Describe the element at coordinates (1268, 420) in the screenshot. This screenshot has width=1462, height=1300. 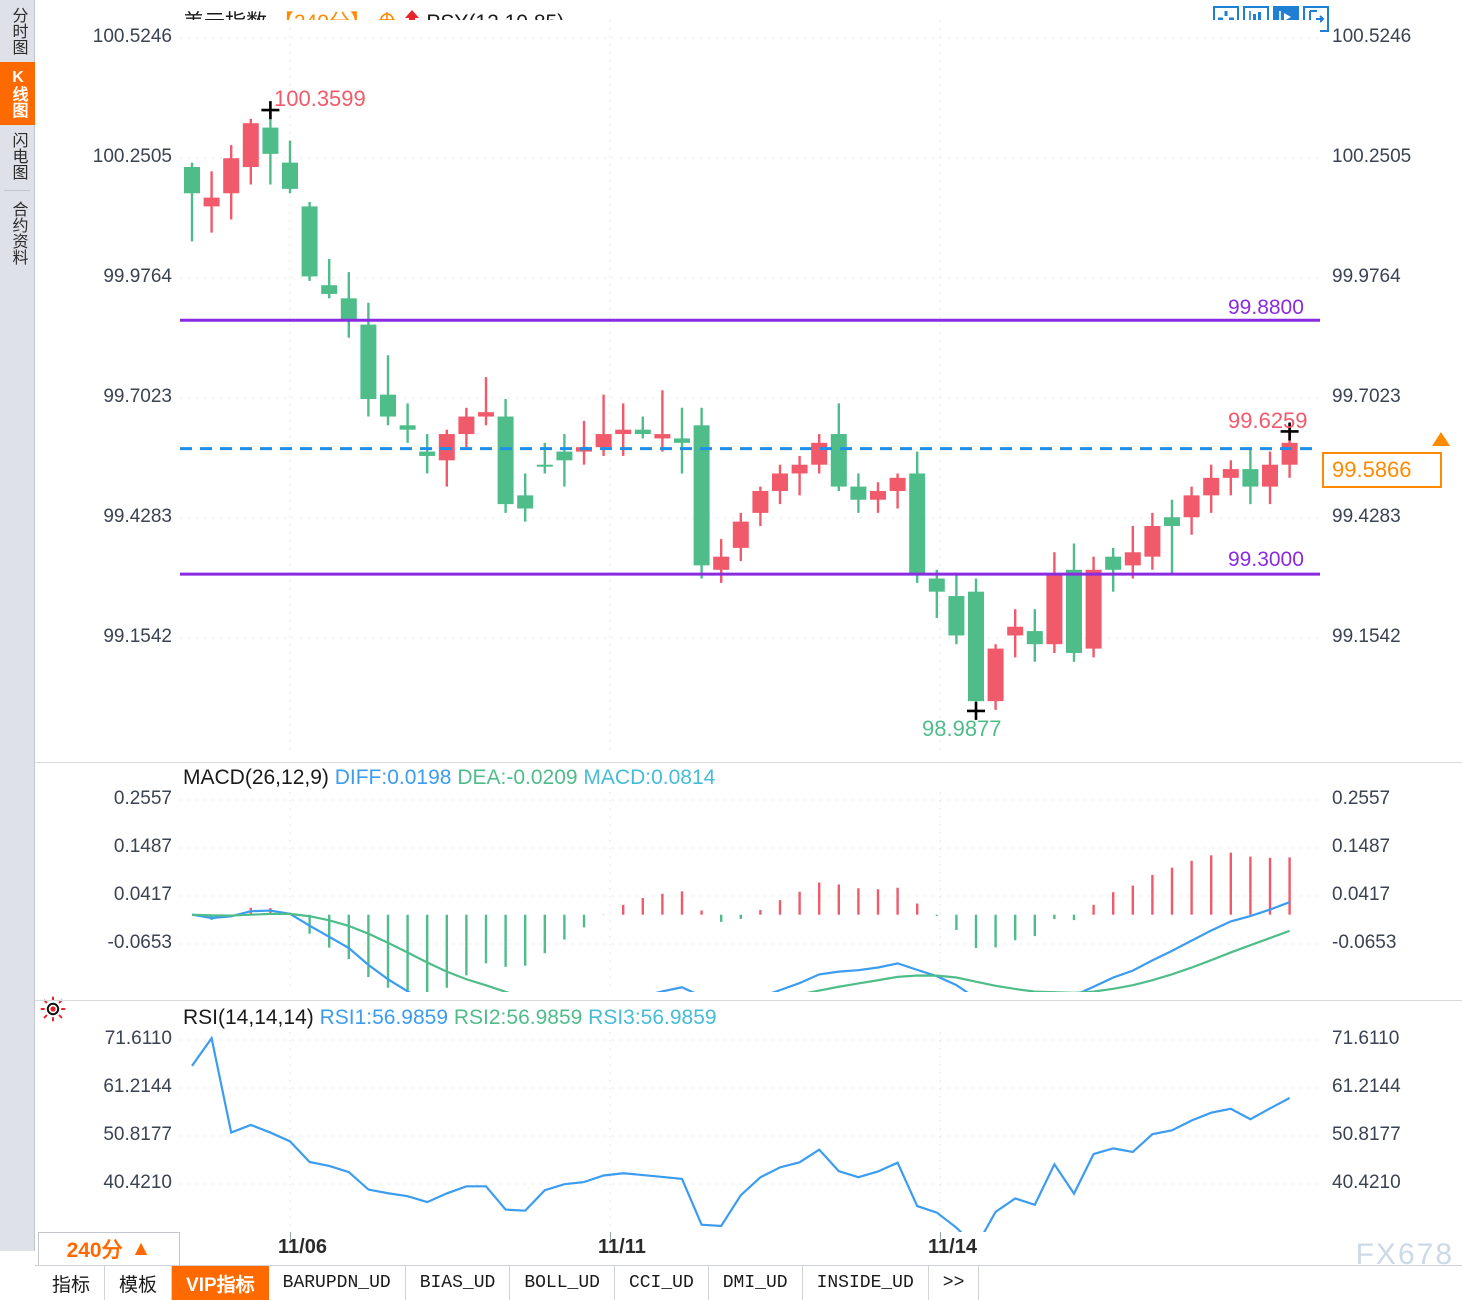
I see `last-price-label: 99.6259` at that location.